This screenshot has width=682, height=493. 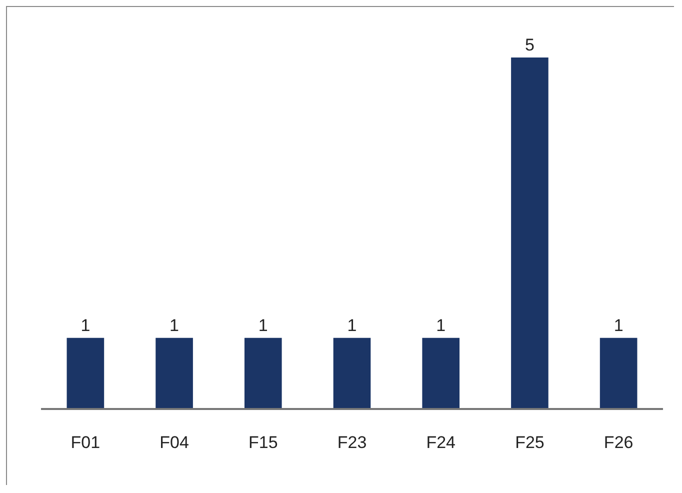 What do you see at coordinates (174, 442) in the screenshot?
I see `x-tick-label: F04` at bounding box center [174, 442].